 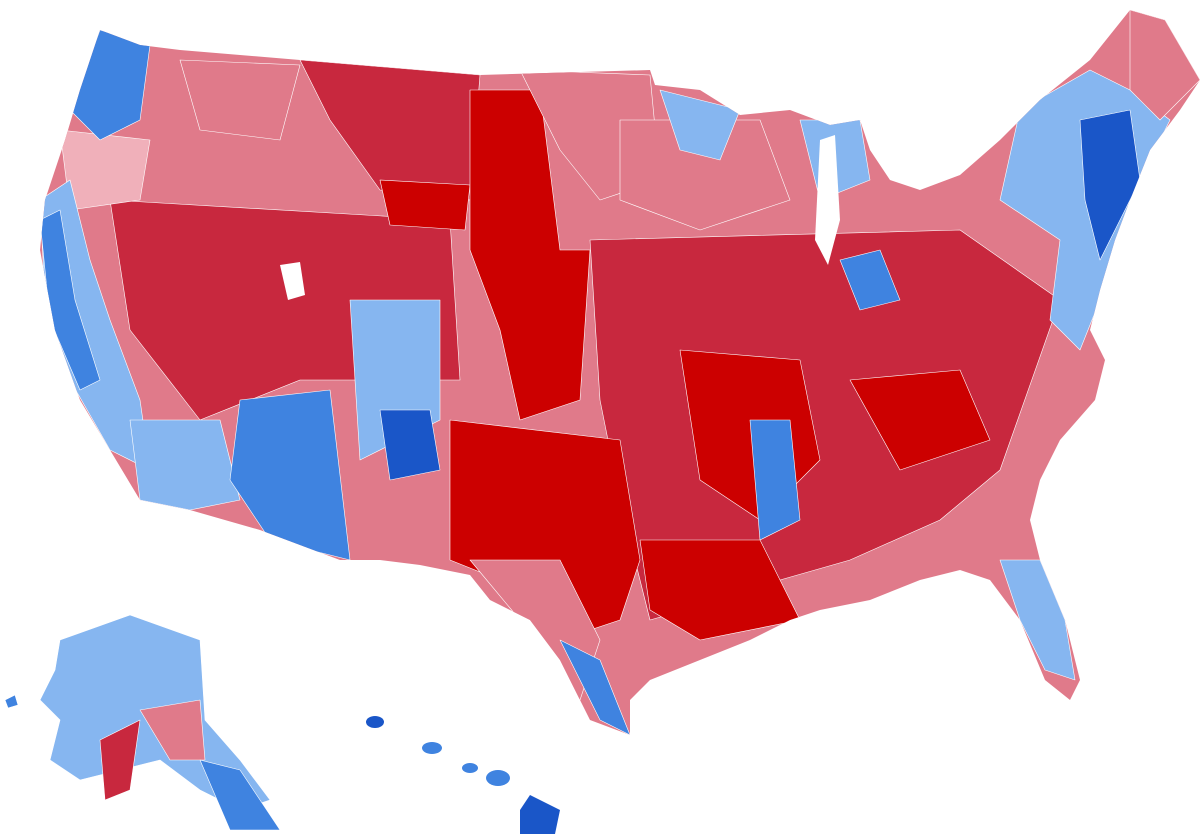 I want to click on arizona-blue, so click(x=290, y=475).